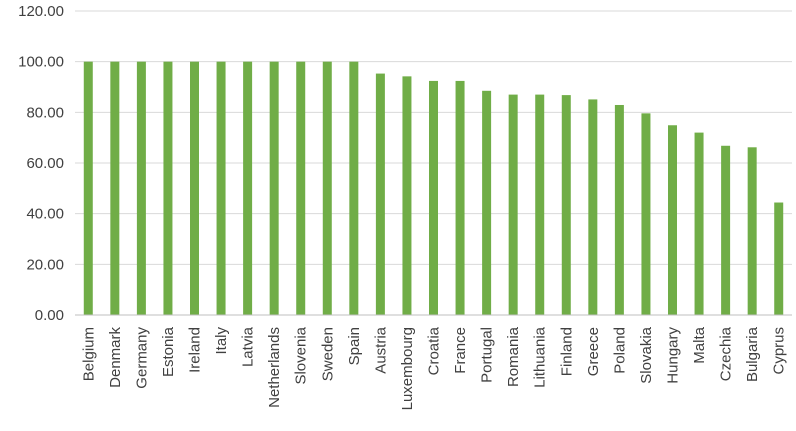  Describe the element at coordinates (115, 357) in the screenshot. I see `x-tick-label: Denmark` at that location.